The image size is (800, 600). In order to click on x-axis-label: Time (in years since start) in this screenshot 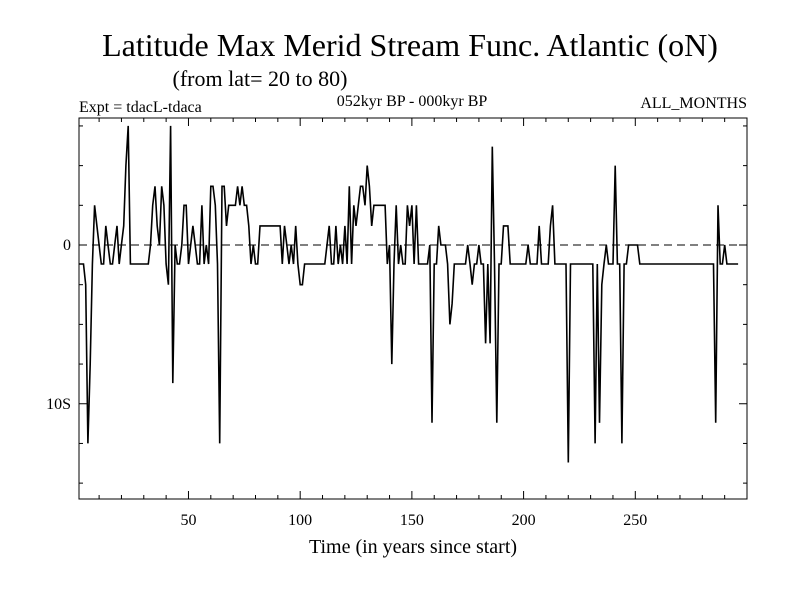, I will do `click(413, 547)`.